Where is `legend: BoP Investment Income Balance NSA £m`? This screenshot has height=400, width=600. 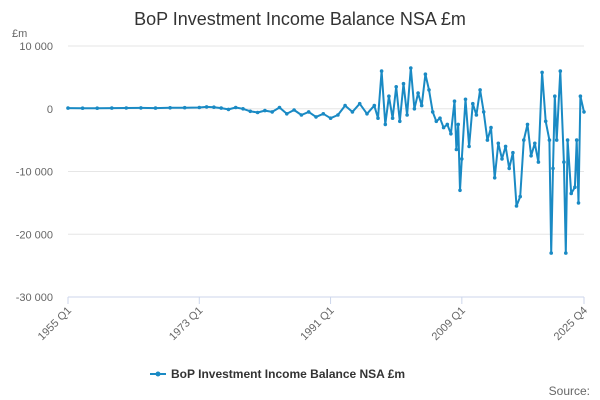
legend: BoP Investment Income Balance NSA £m is located at coordinates (277, 374).